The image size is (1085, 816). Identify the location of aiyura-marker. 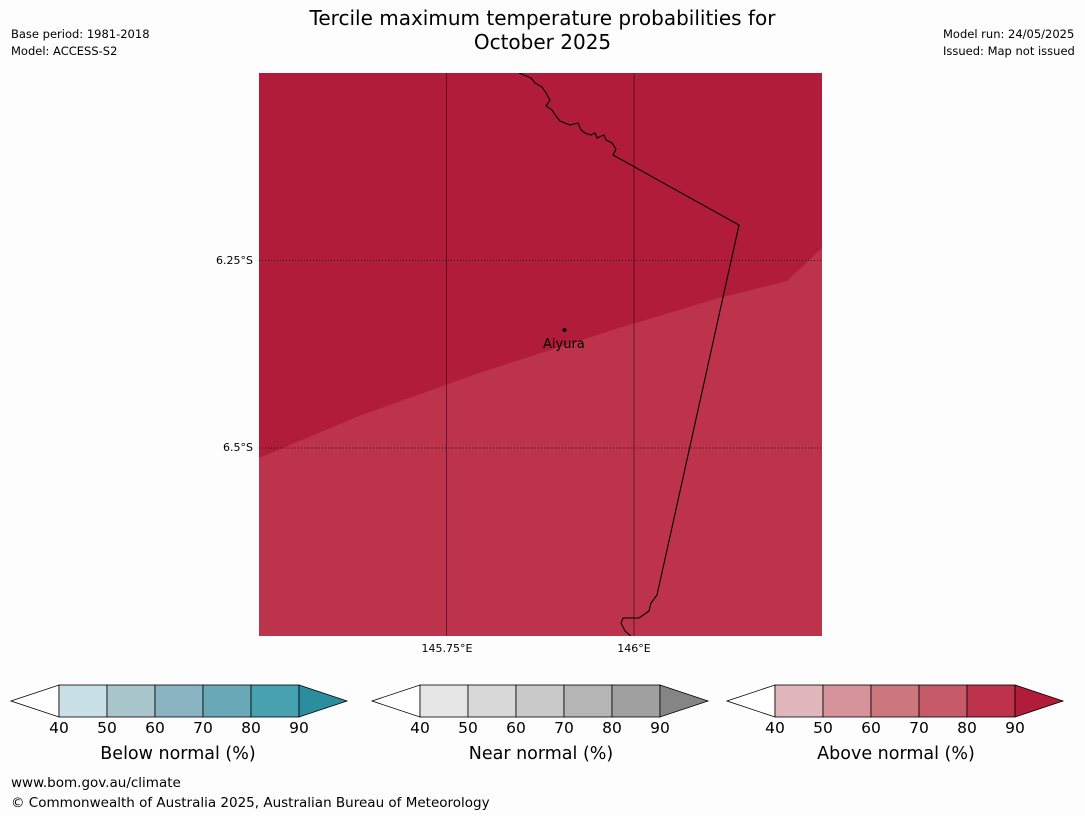
(564, 330).